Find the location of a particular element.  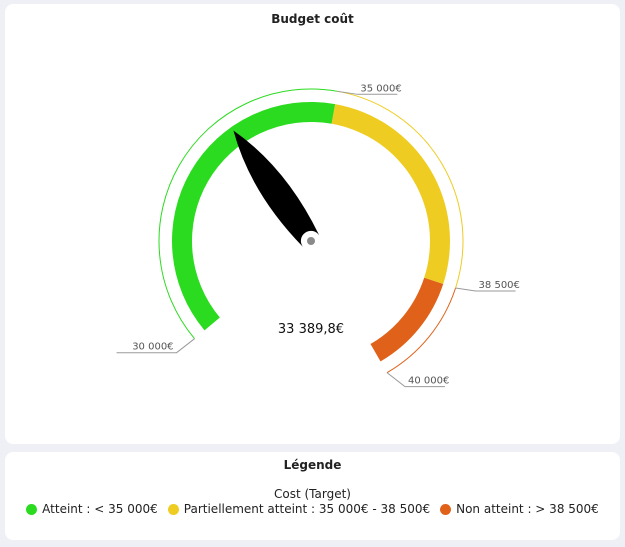

legend-title: Légende is located at coordinates (312, 465).